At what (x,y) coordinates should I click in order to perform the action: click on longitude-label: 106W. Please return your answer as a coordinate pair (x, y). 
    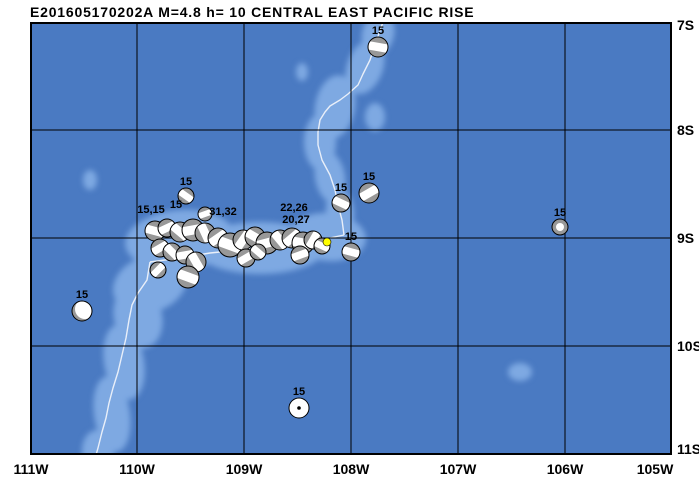
    Looking at the image, I should click on (565, 469).